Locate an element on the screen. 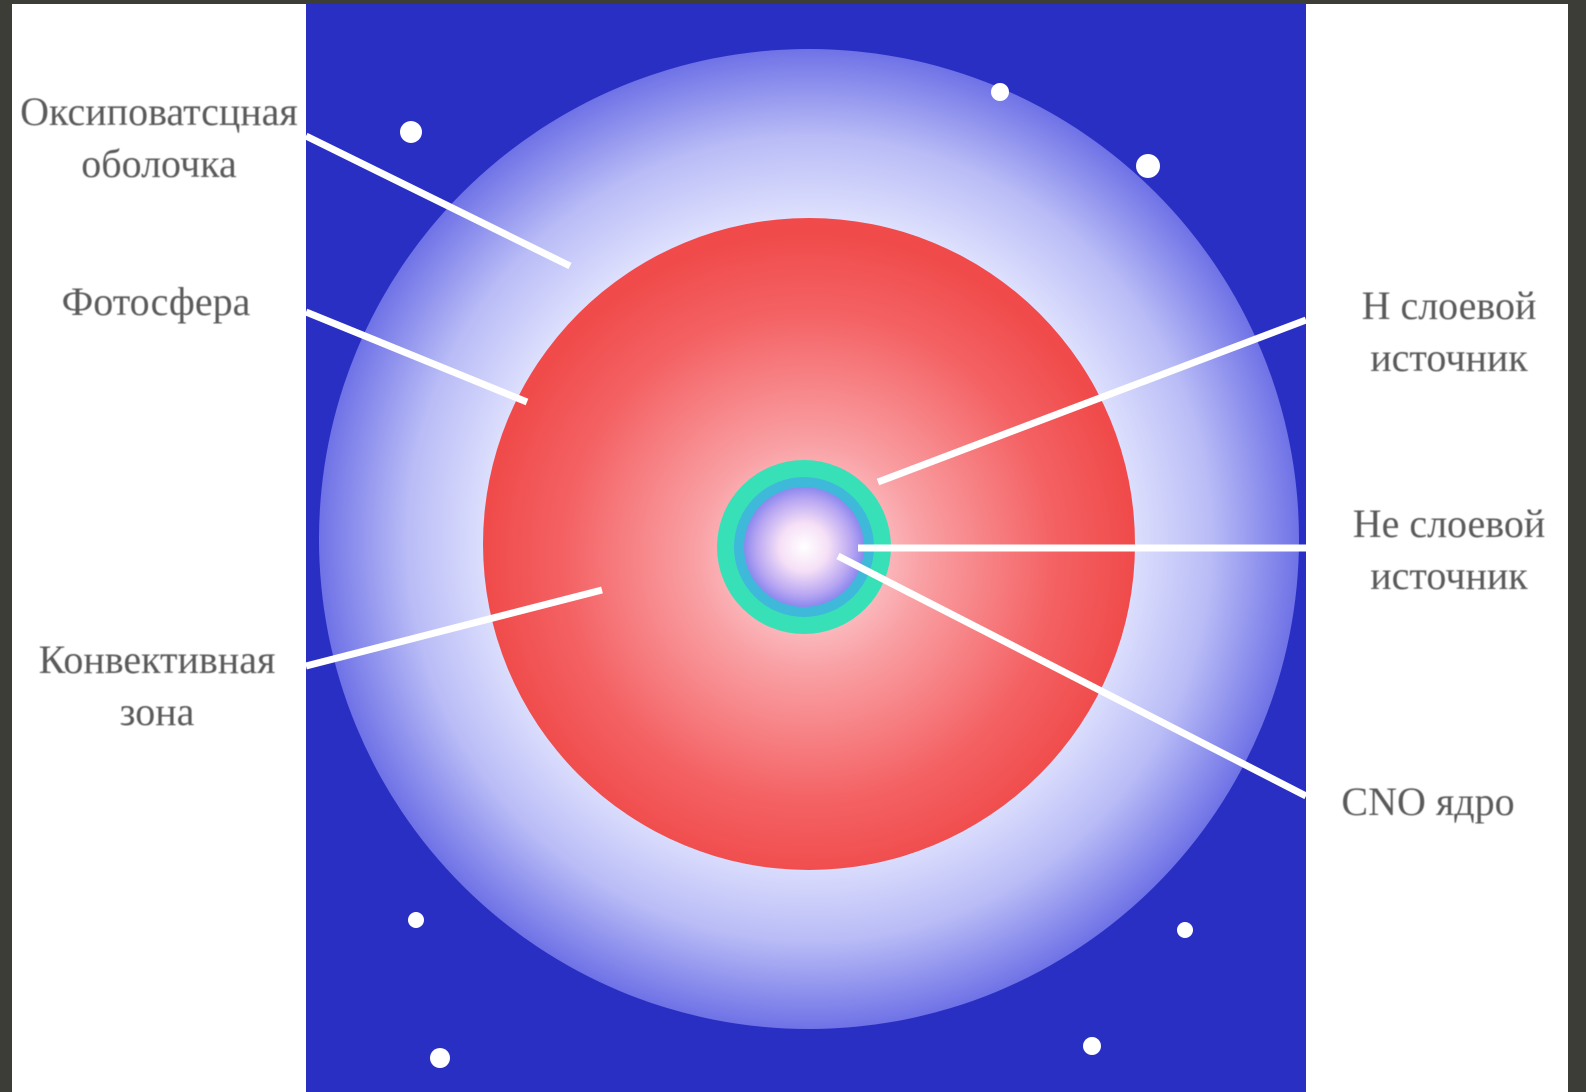 This screenshot has width=1586, height=1092. label-envelope: Оксиповатсцная оболочка is located at coordinates (159, 138).